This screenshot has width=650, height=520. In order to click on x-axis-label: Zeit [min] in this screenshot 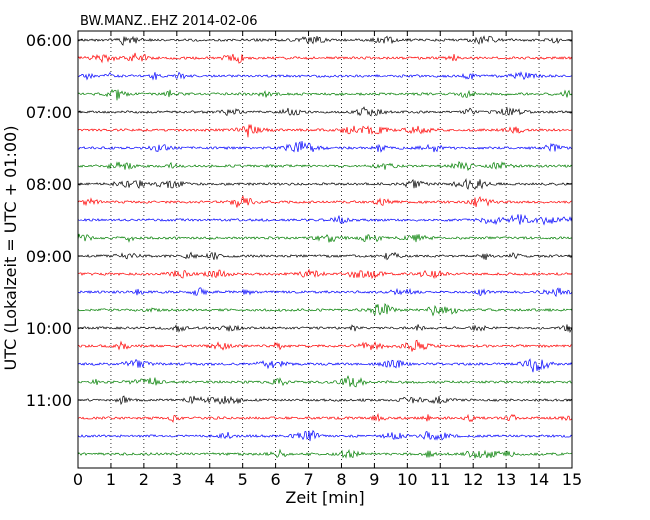, I will do `click(324, 497)`.